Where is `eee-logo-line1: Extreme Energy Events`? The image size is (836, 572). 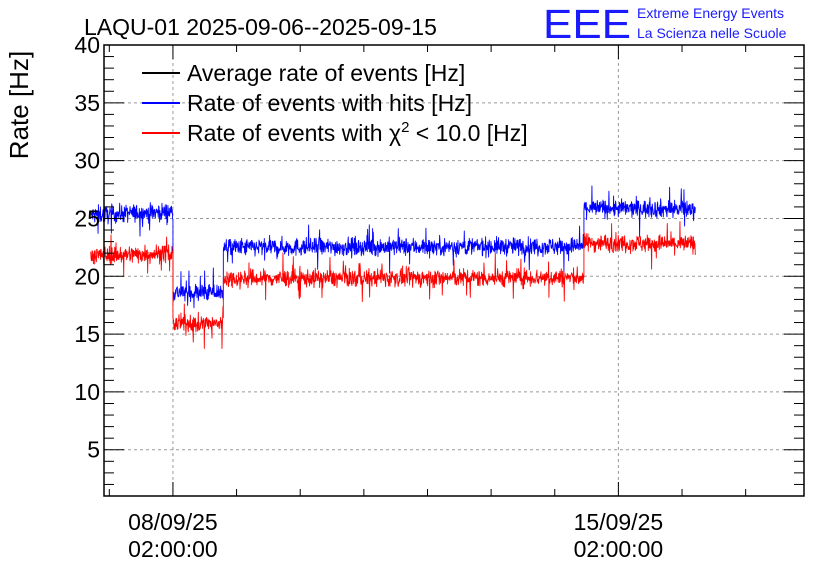
eee-logo-line1: Extreme Energy Events is located at coordinates (710, 13).